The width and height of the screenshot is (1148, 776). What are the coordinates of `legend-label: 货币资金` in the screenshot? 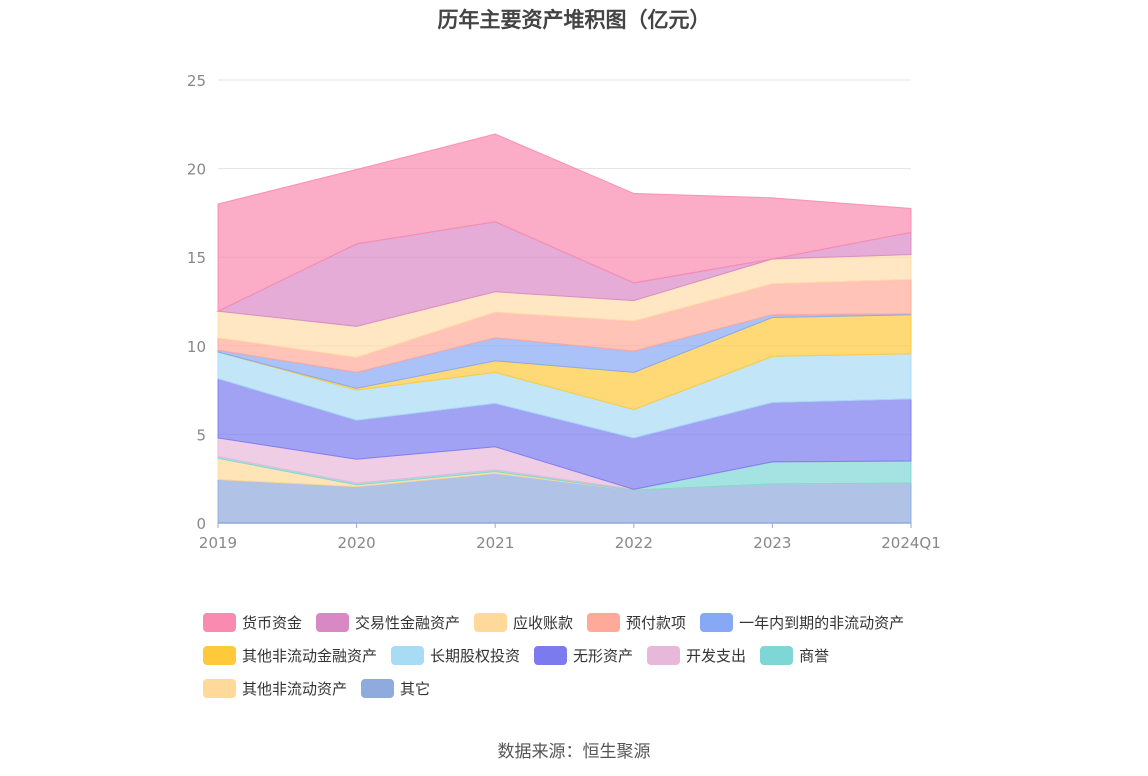 It's located at (272, 623).